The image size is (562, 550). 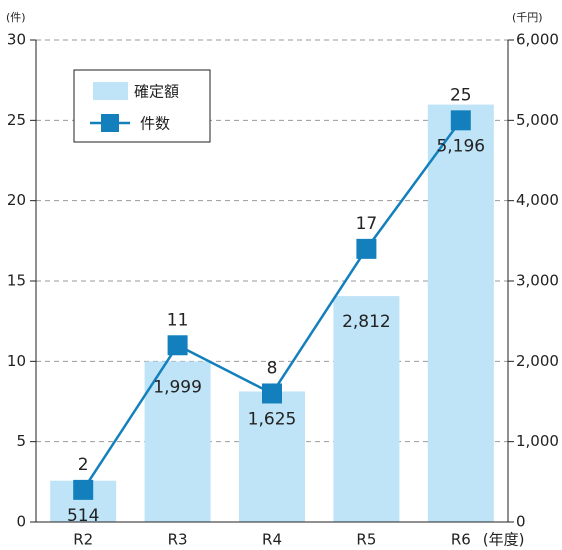 I want to click on y2-tick-label: 0, so click(x=521, y=522).